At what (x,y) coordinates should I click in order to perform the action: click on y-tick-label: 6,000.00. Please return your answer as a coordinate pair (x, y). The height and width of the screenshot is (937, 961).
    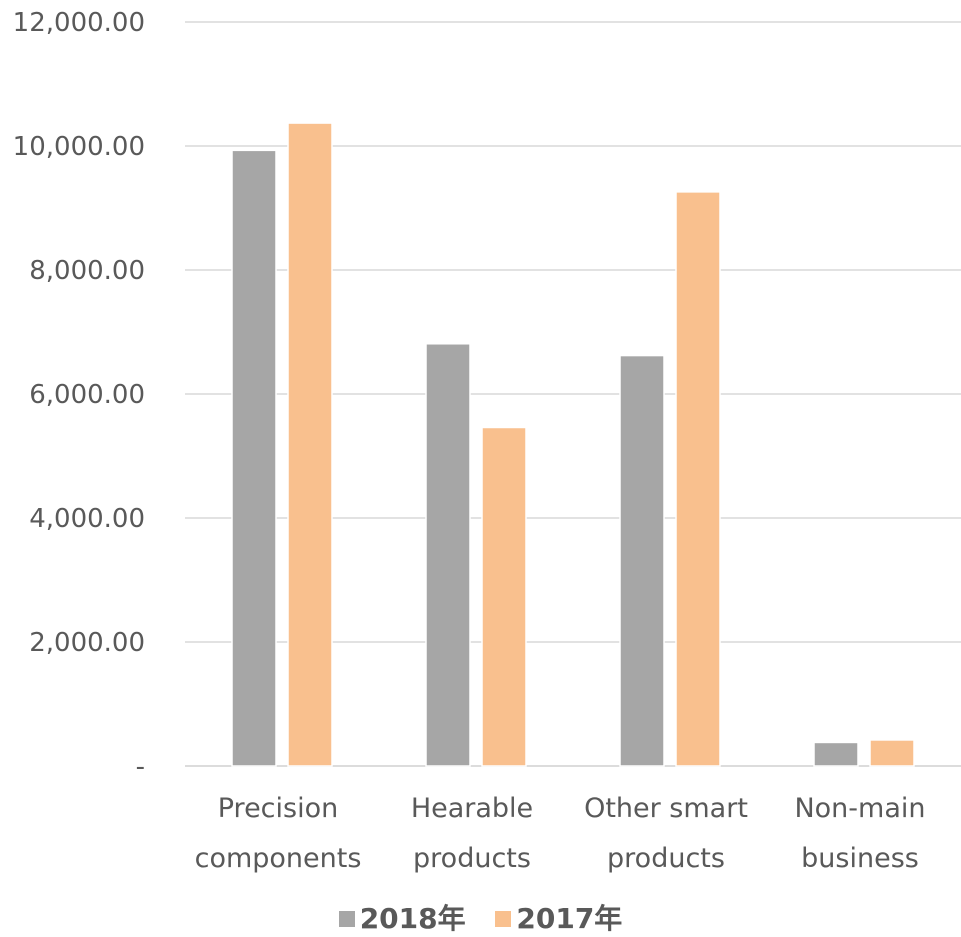
    Looking at the image, I should click on (87, 395).